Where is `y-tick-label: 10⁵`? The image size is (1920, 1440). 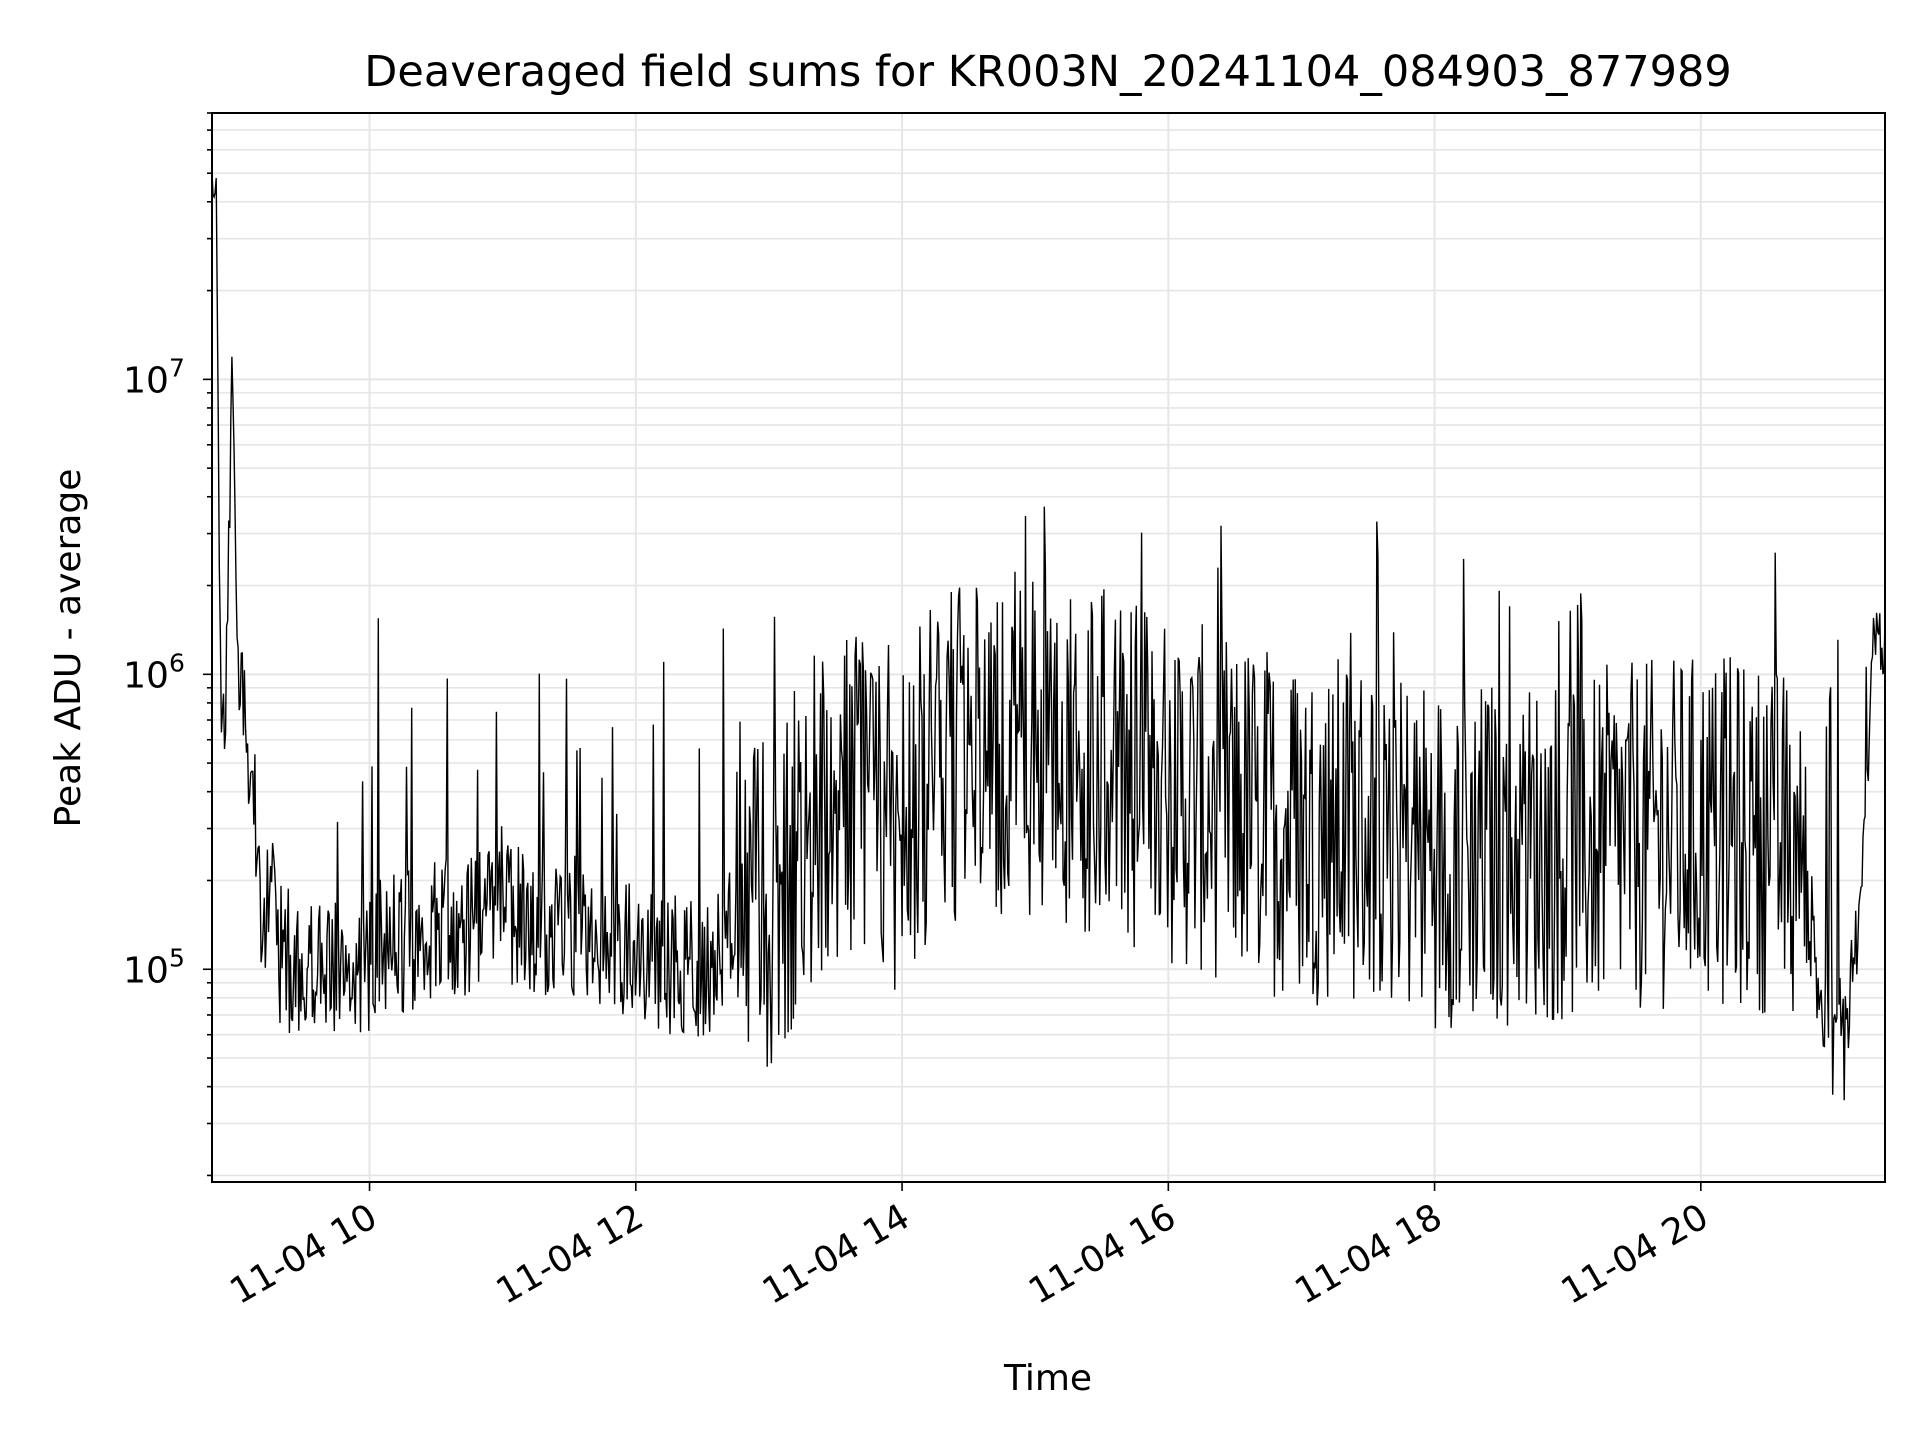
y-tick-label: 10⁵ is located at coordinates (154, 967).